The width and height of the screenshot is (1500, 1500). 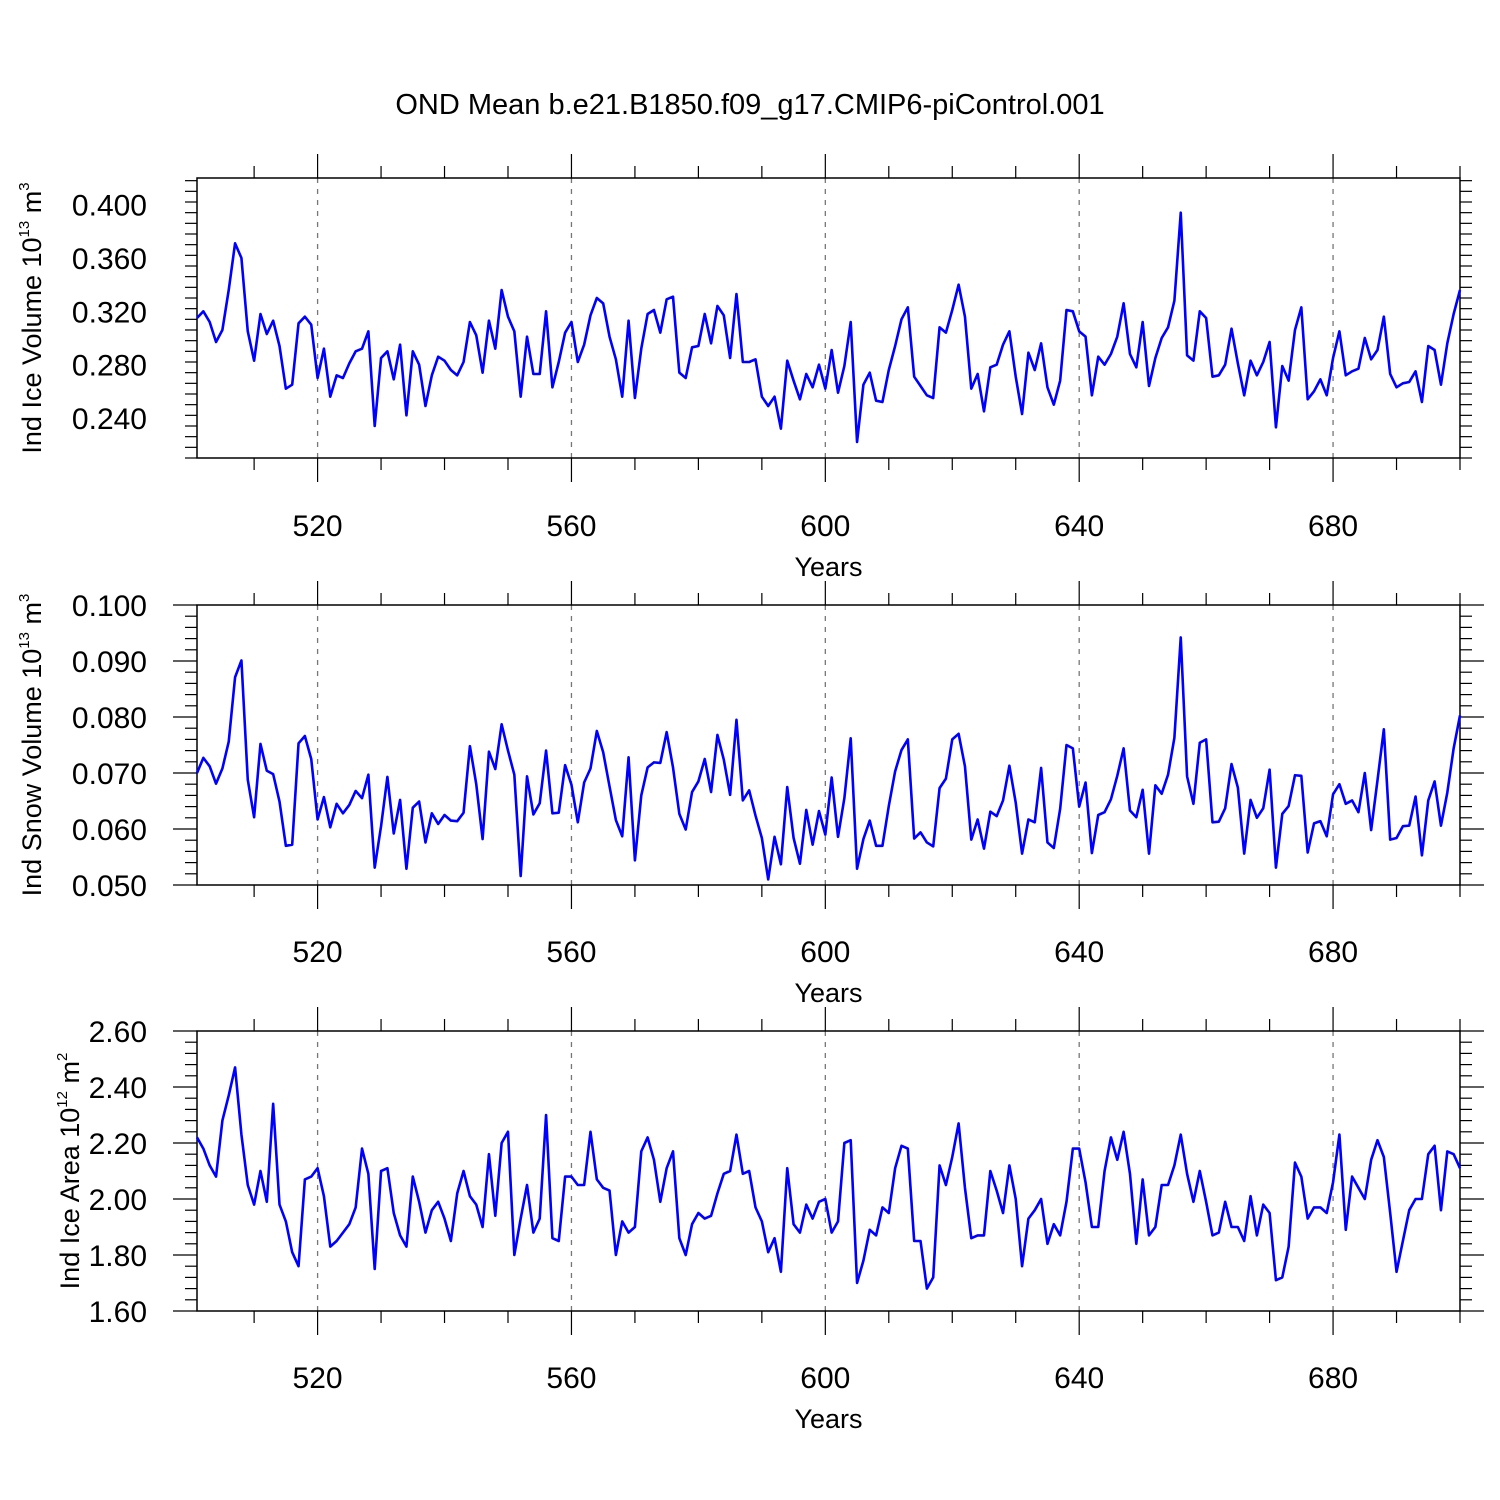 What do you see at coordinates (118, 1088) in the screenshot?
I see `y-tick-label: 2.40` at bounding box center [118, 1088].